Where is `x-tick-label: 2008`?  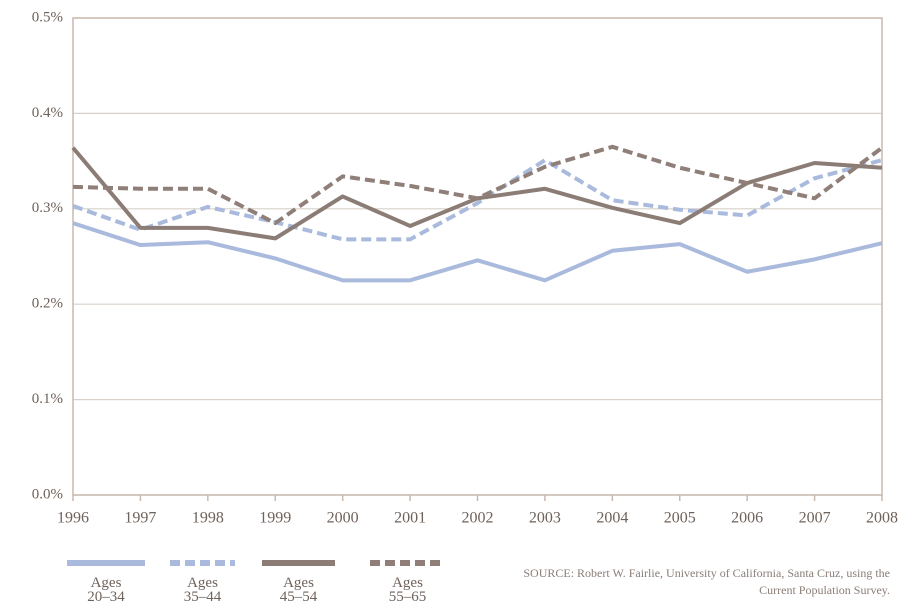
x-tick-label: 2008 is located at coordinates (882, 518).